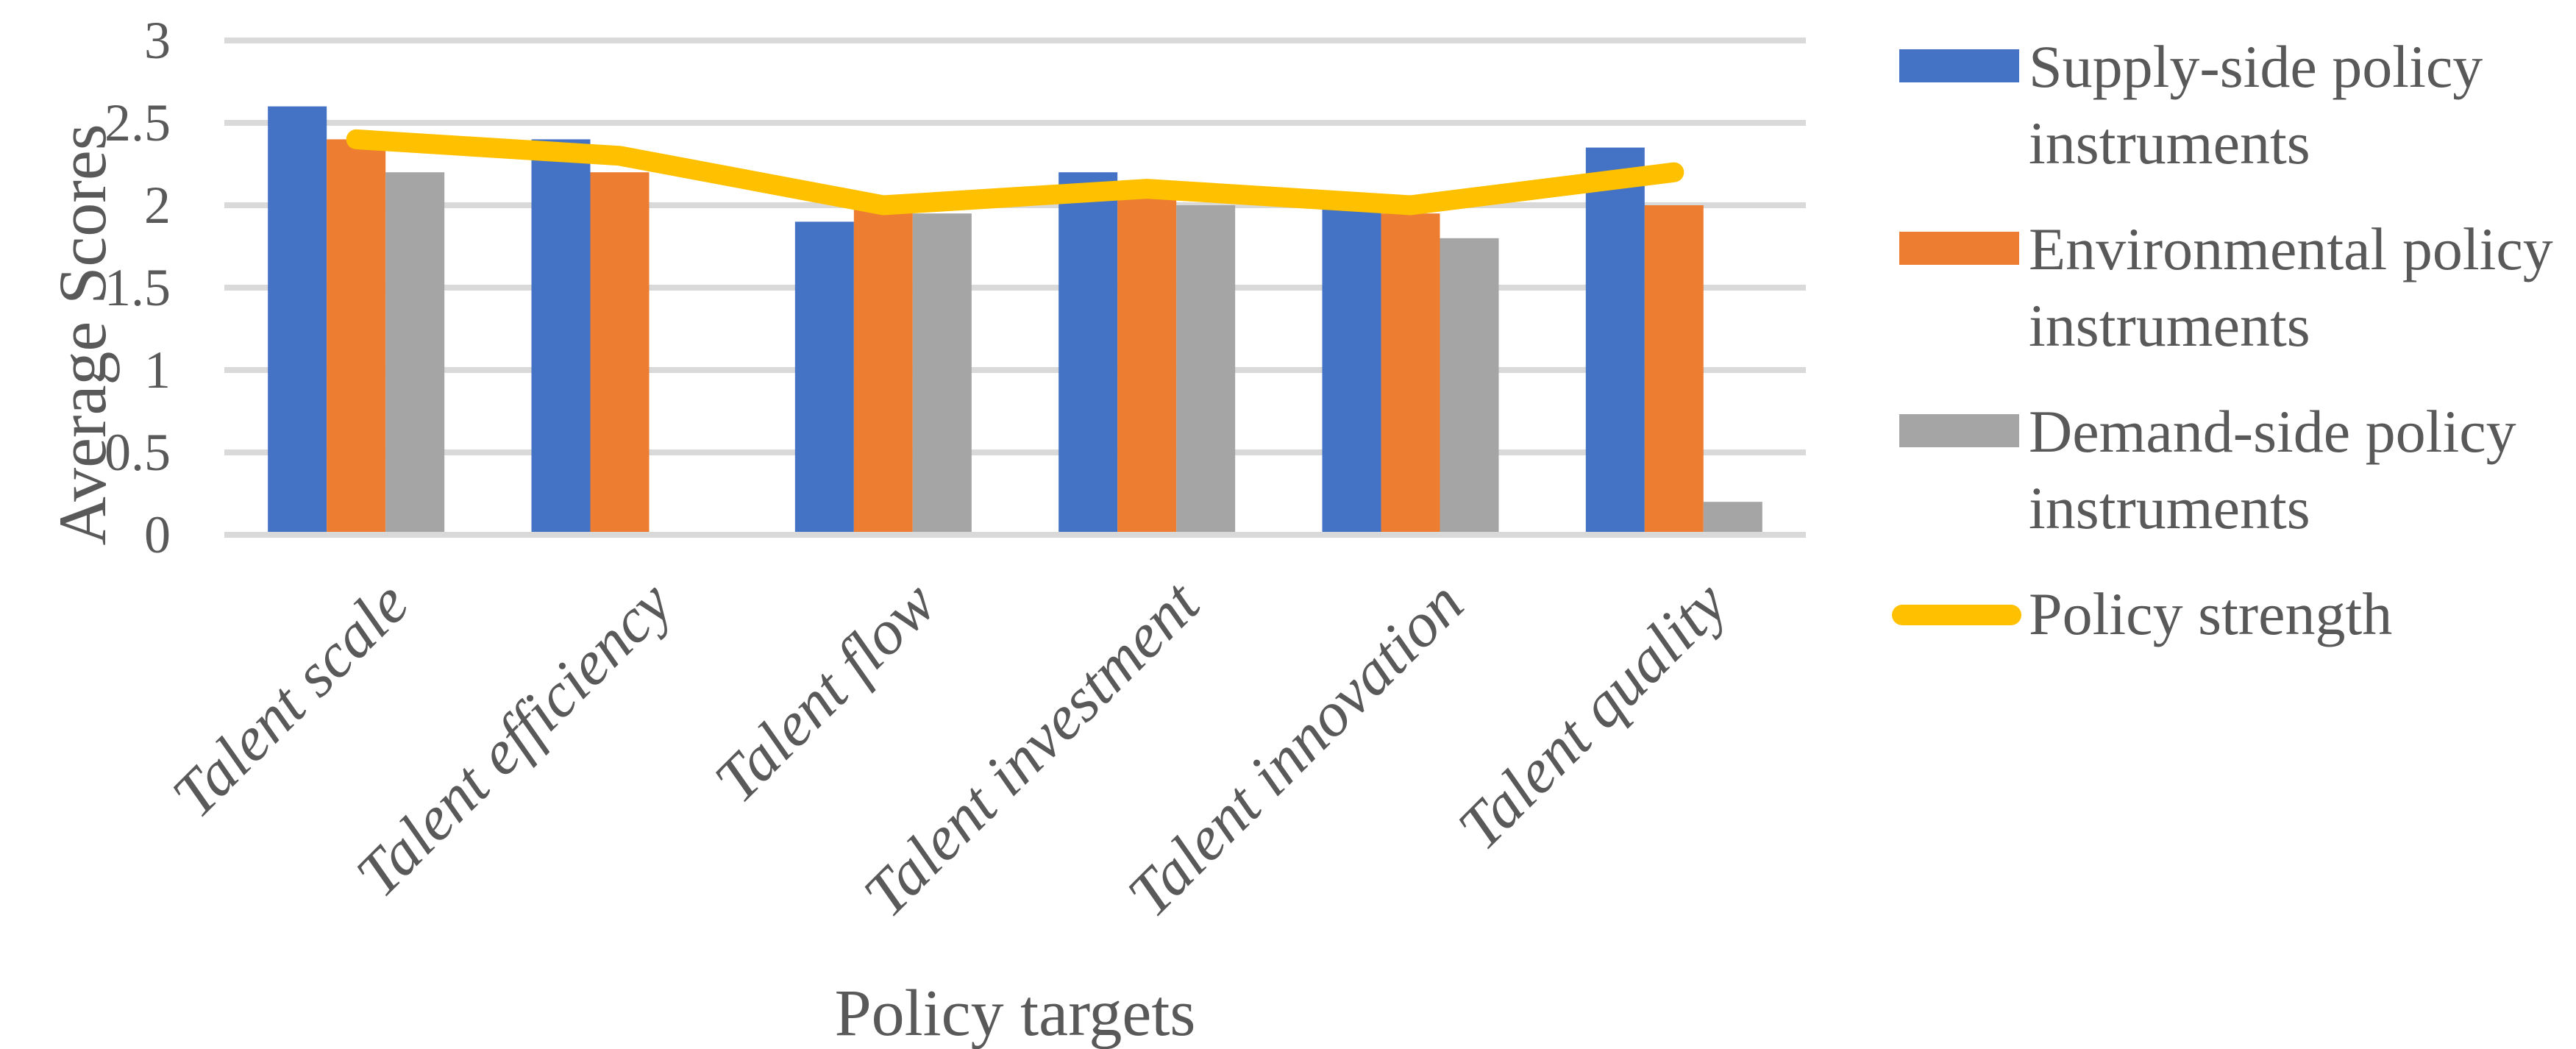 This screenshot has height=1049, width=2576. Describe the element at coordinates (157, 370) in the screenshot. I see `y-tick-label: 1` at that location.